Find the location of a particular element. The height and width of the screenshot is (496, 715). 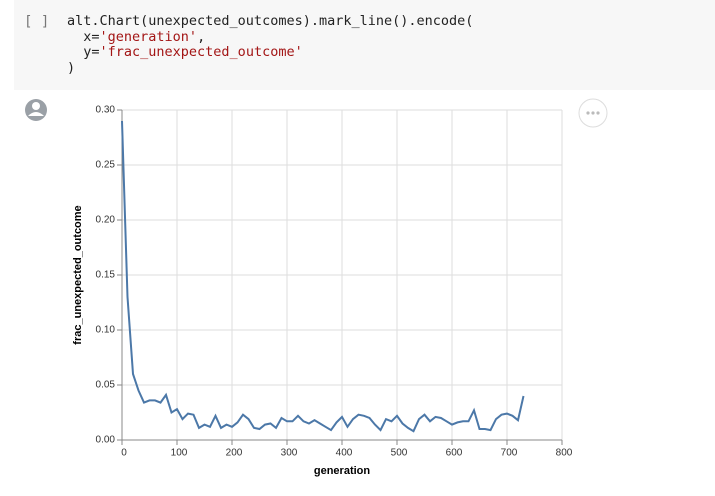

code-token: 'frac_unexpected_outcome' is located at coordinates (201, 52).